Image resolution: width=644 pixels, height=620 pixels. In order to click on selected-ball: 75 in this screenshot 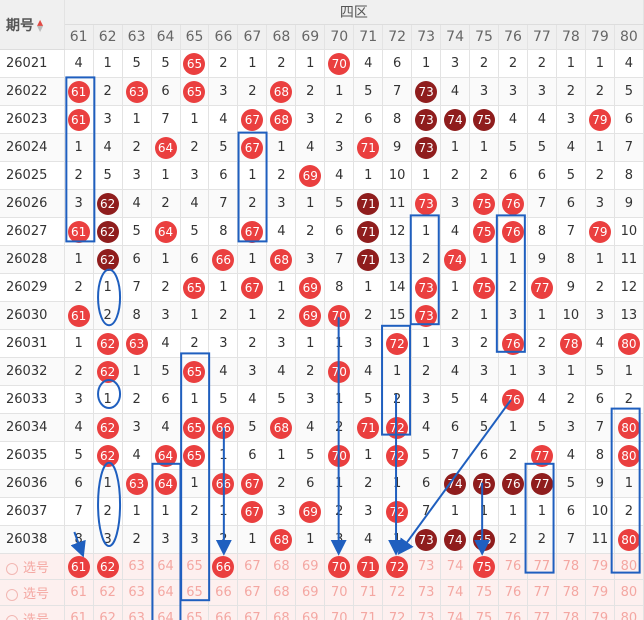, I will do `click(484, 566)`.